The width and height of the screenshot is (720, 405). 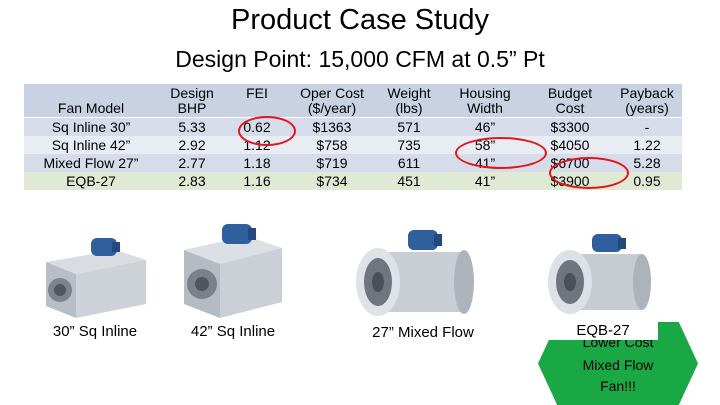 What do you see at coordinates (233, 331) in the screenshot?
I see `caption-42-sq-inline: 42” Sq Inline` at bounding box center [233, 331].